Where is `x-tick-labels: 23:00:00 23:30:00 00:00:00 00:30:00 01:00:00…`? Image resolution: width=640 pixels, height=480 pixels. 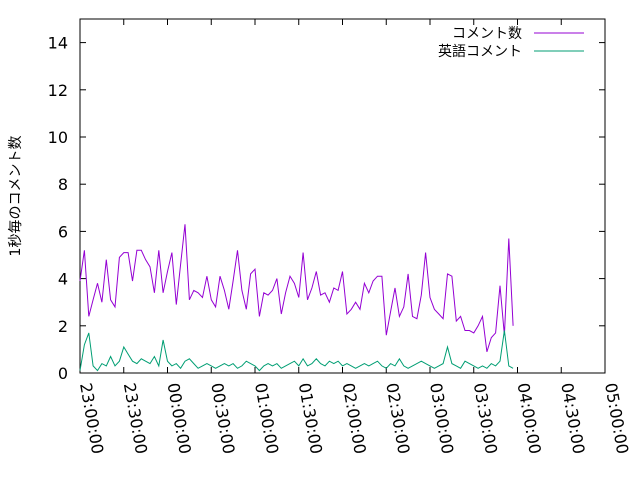 x-tick-labels: 23:00:00 23:30:00 00:00:00 00:30:00 01:00:00… is located at coordinates (354, 418).